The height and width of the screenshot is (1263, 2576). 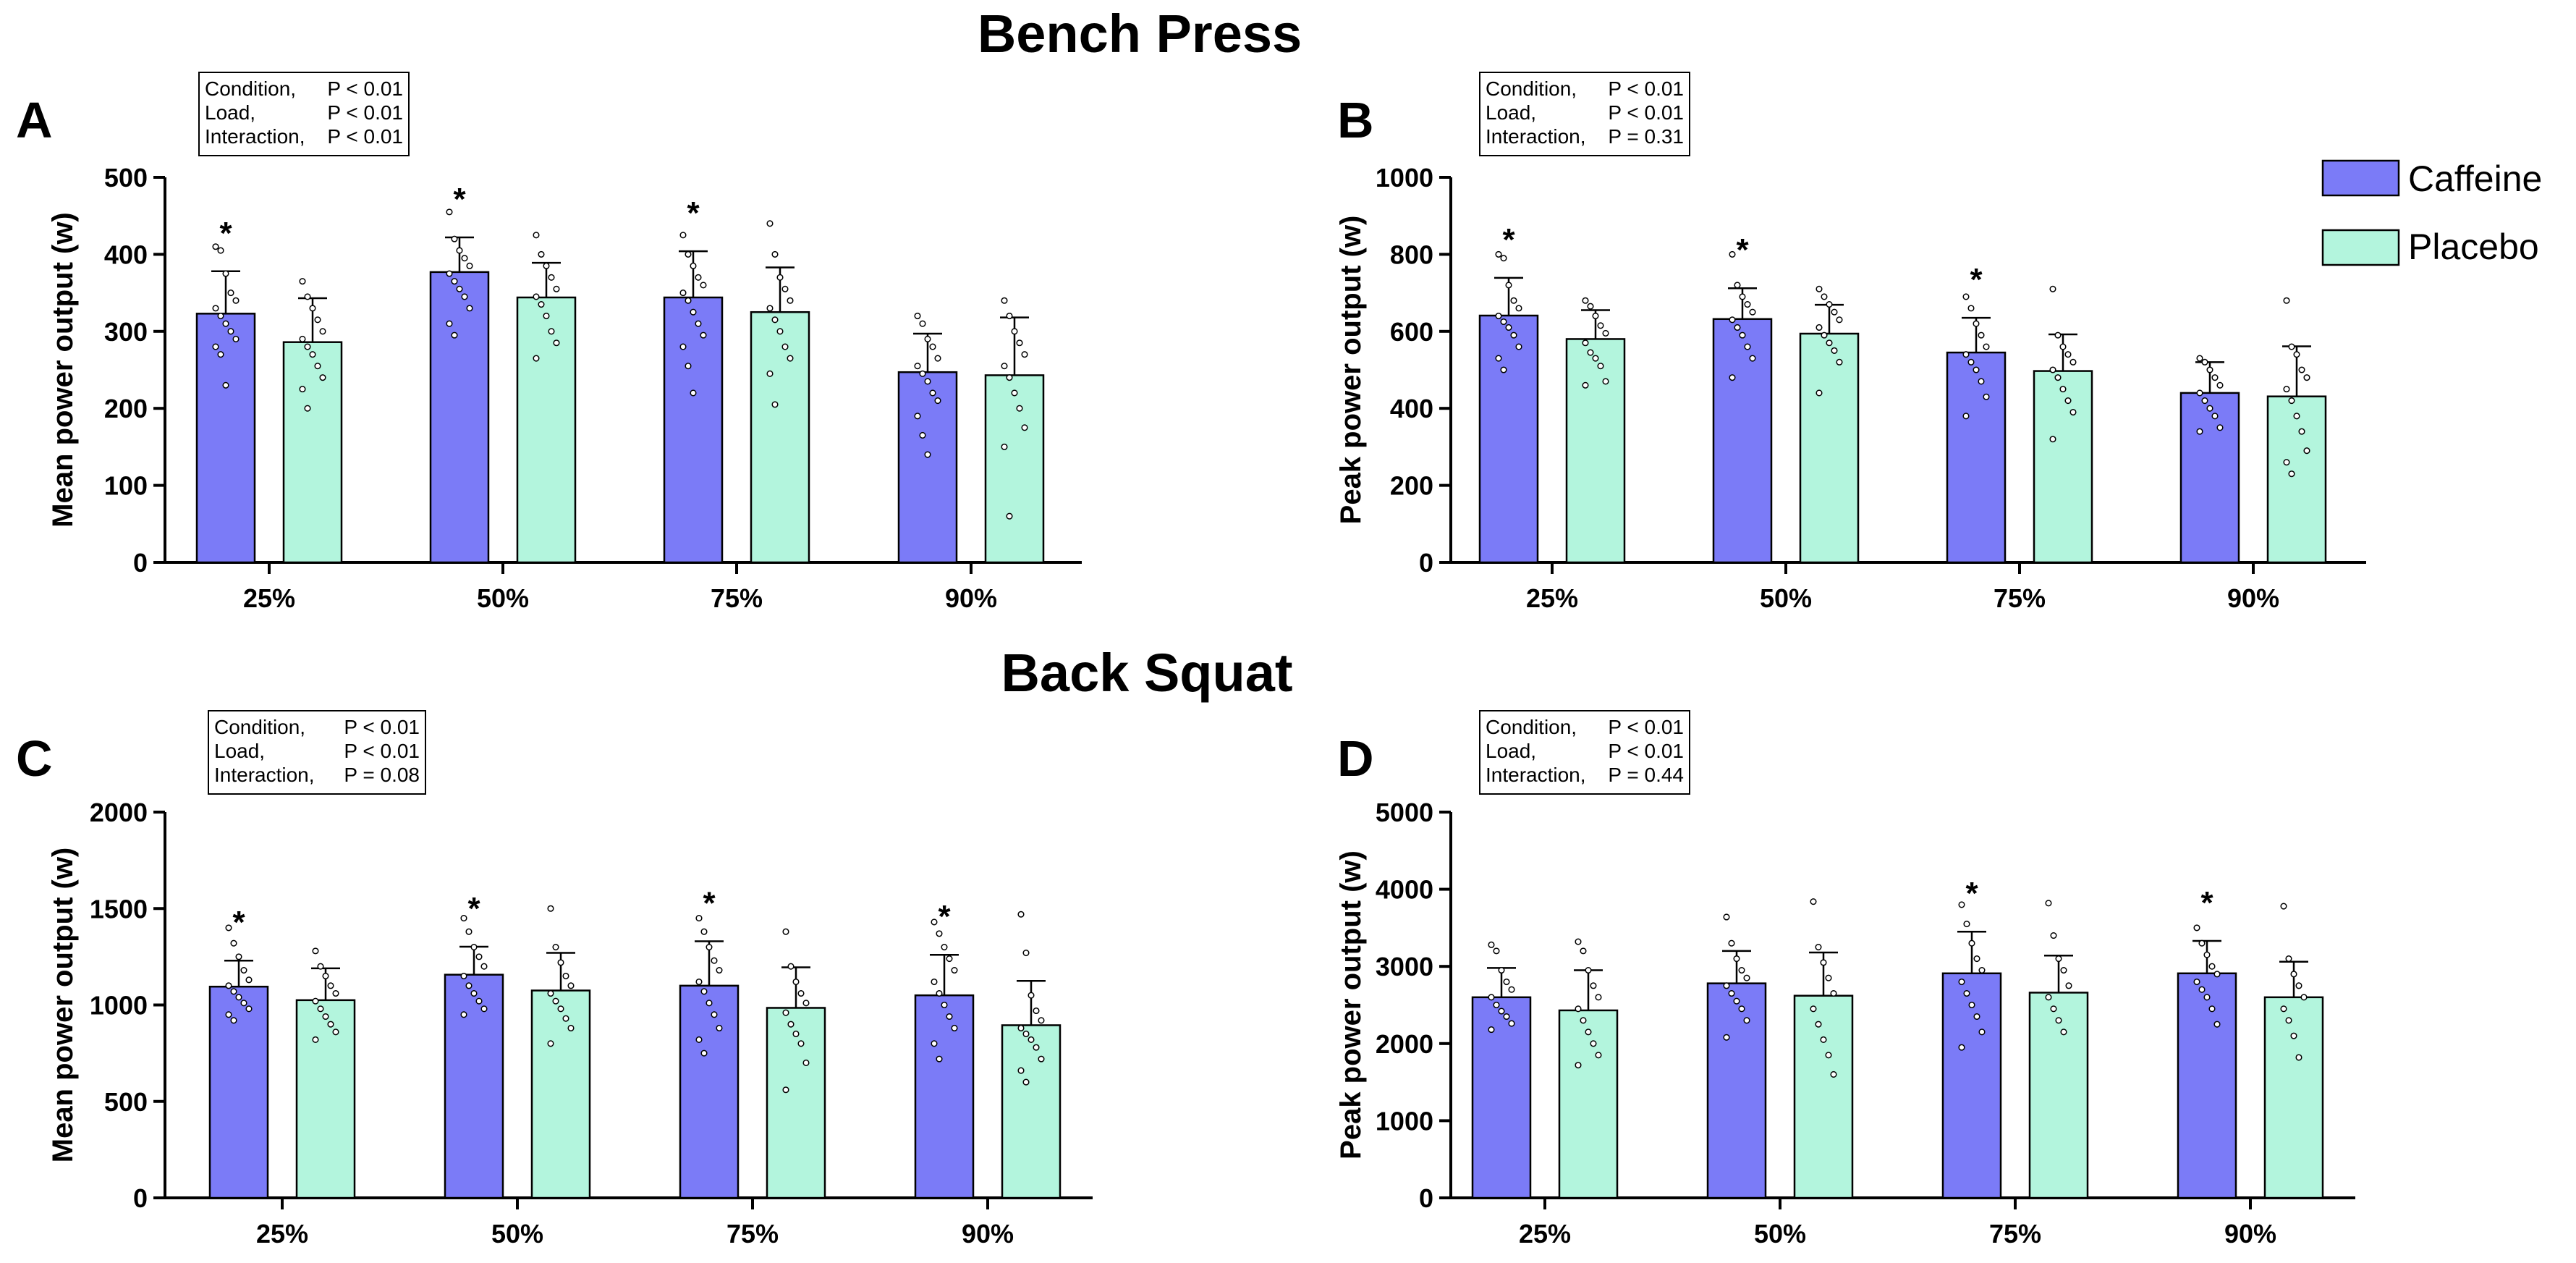 What do you see at coordinates (63, 370) in the screenshot?
I see `y-axis-label: Mean power output (w)` at bounding box center [63, 370].